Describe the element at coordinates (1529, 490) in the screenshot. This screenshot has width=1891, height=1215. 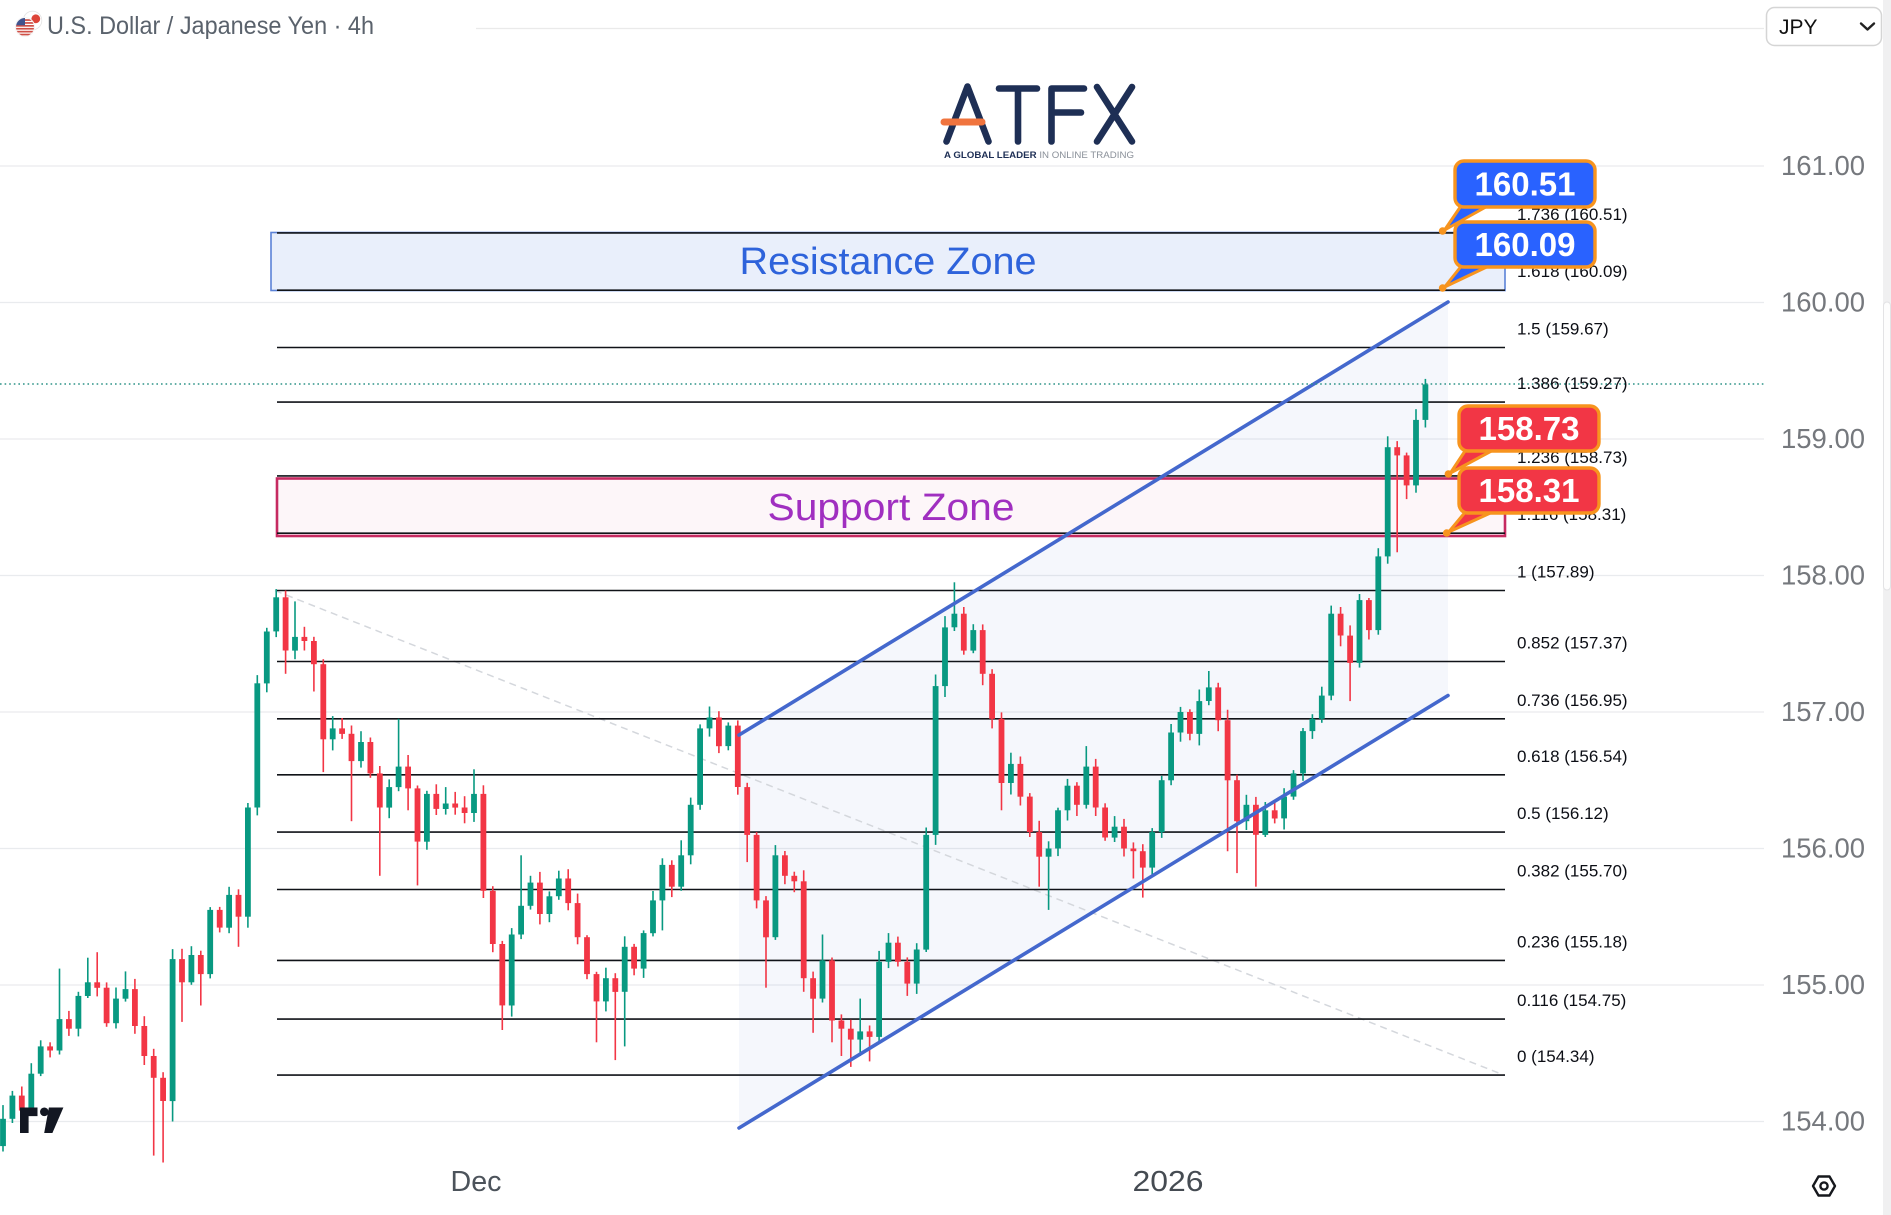
I see `svg-text: 158.31` at that location.